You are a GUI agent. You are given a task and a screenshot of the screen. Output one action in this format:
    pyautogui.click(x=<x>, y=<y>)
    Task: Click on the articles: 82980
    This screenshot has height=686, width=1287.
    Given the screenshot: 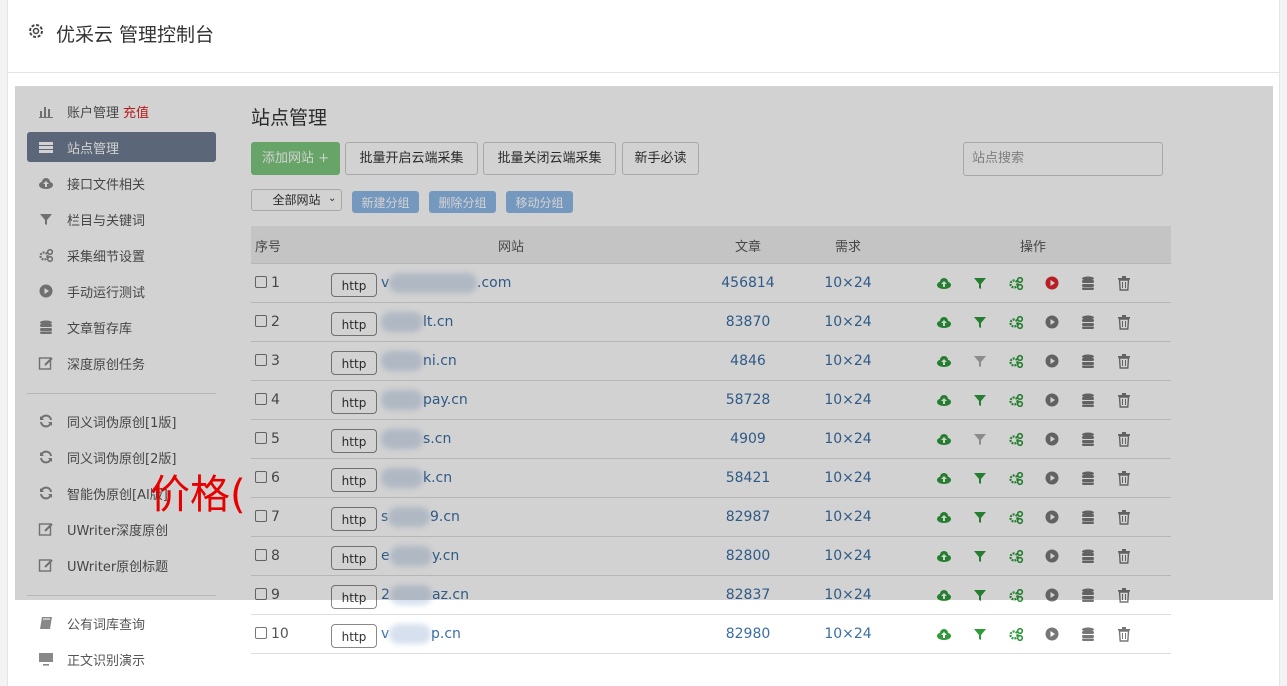 What is the action you would take?
    pyautogui.click(x=748, y=634)
    